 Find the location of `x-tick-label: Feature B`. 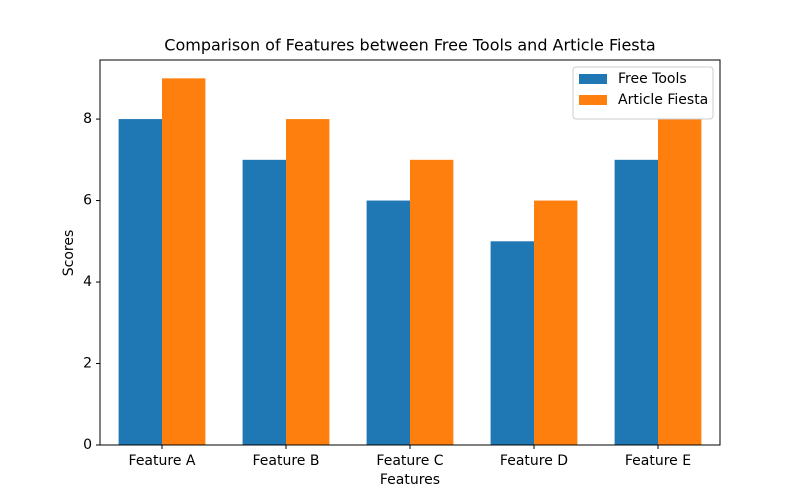

x-tick-label: Feature B is located at coordinates (286, 461).